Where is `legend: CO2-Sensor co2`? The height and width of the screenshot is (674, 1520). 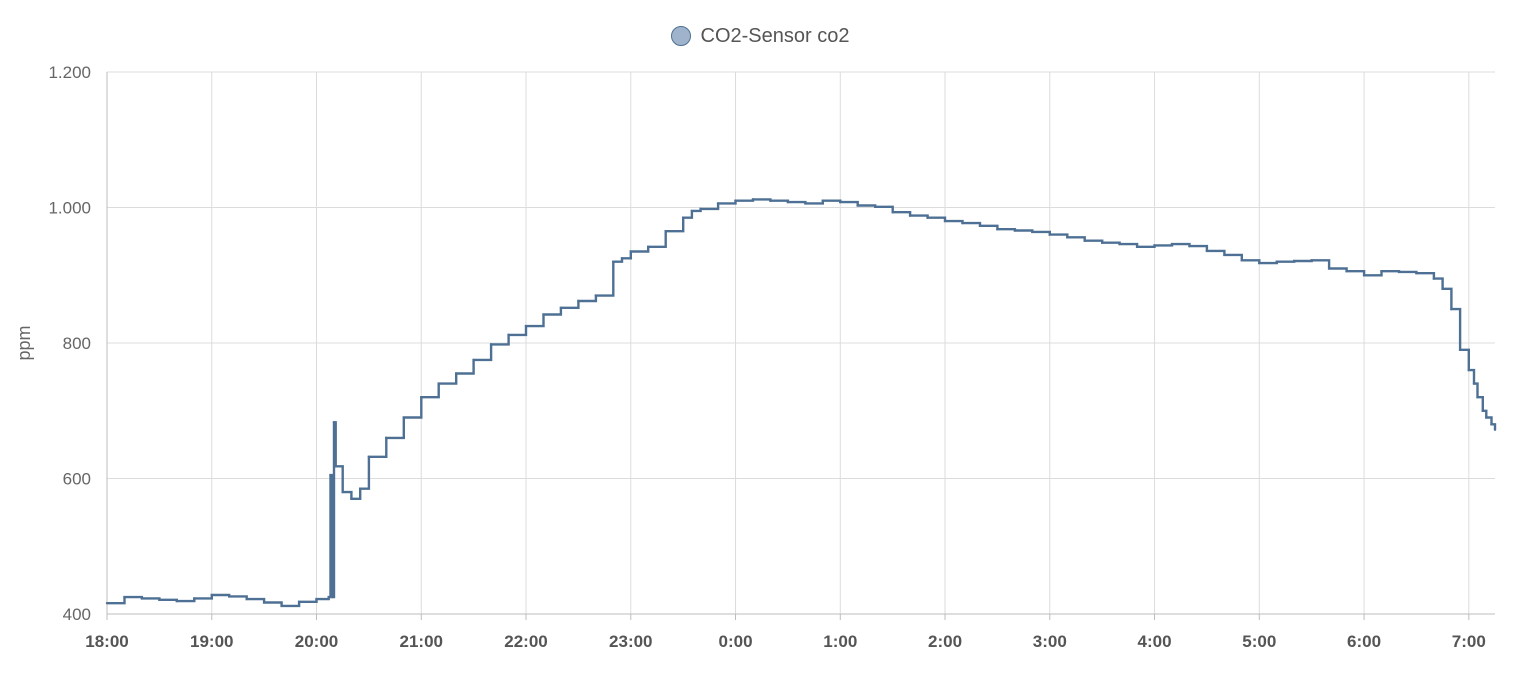 legend: CO2-Sensor co2 is located at coordinates (760, 36).